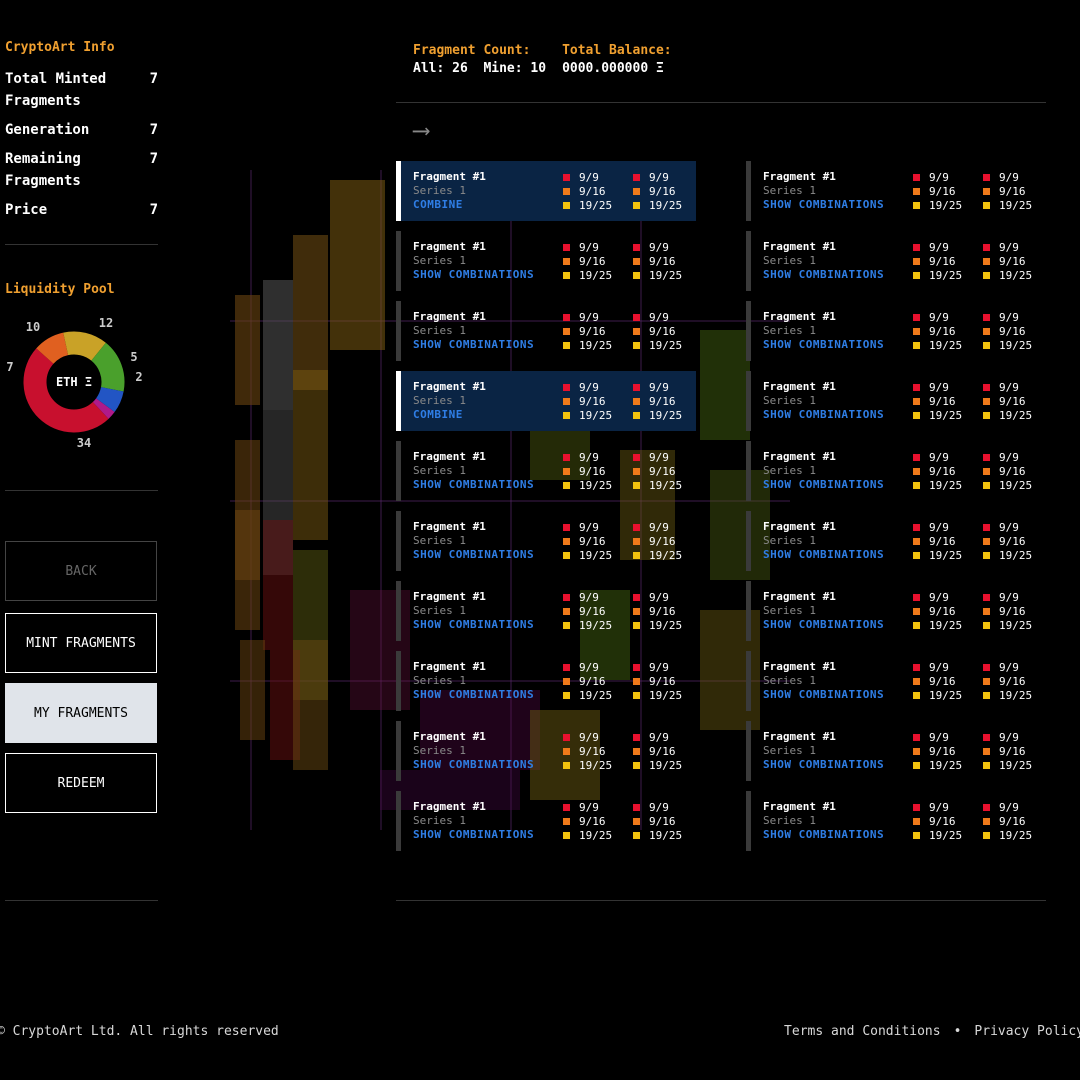 The image size is (1080, 1080). What do you see at coordinates (47, 130) in the screenshot?
I see `info-label: Generation` at bounding box center [47, 130].